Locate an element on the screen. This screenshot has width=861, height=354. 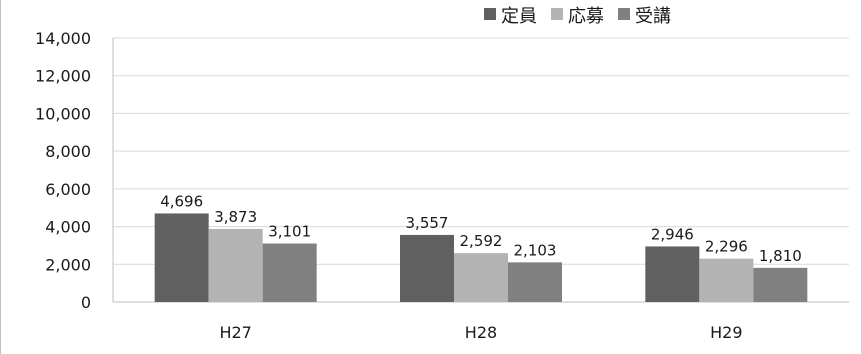
y-tick-label: 14,000 is located at coordinates (63, 38).